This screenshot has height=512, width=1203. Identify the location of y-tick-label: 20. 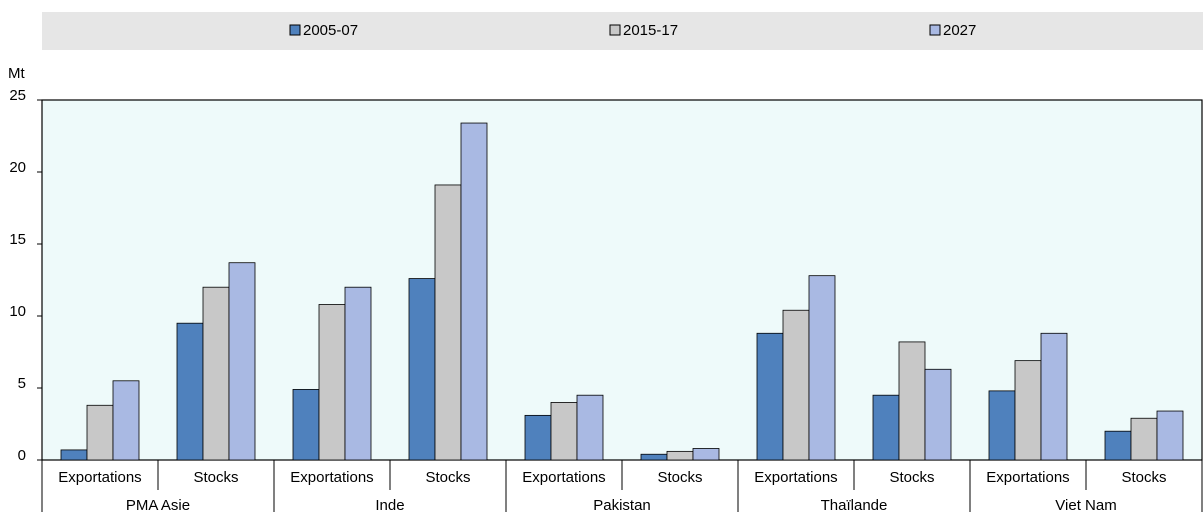
(17, 167).